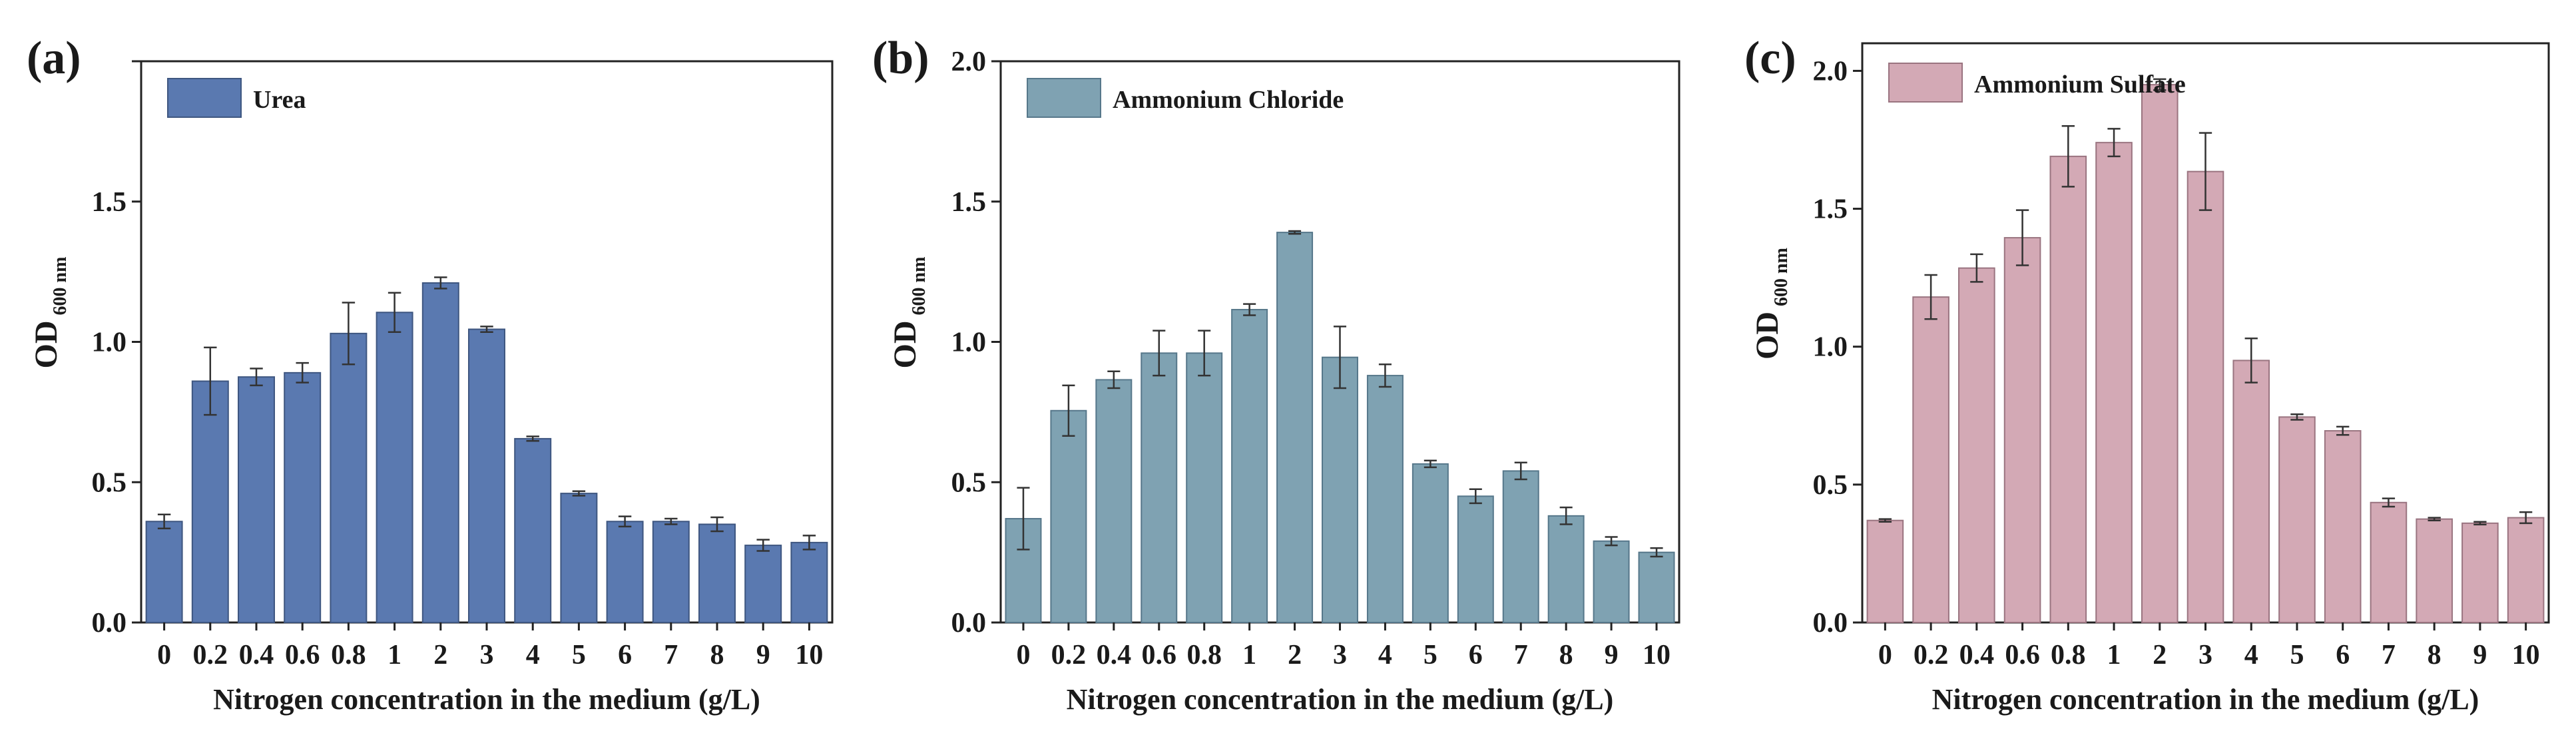 The image size is (2576, 743). I want to click on bar-0.6, so click(1160, 488).